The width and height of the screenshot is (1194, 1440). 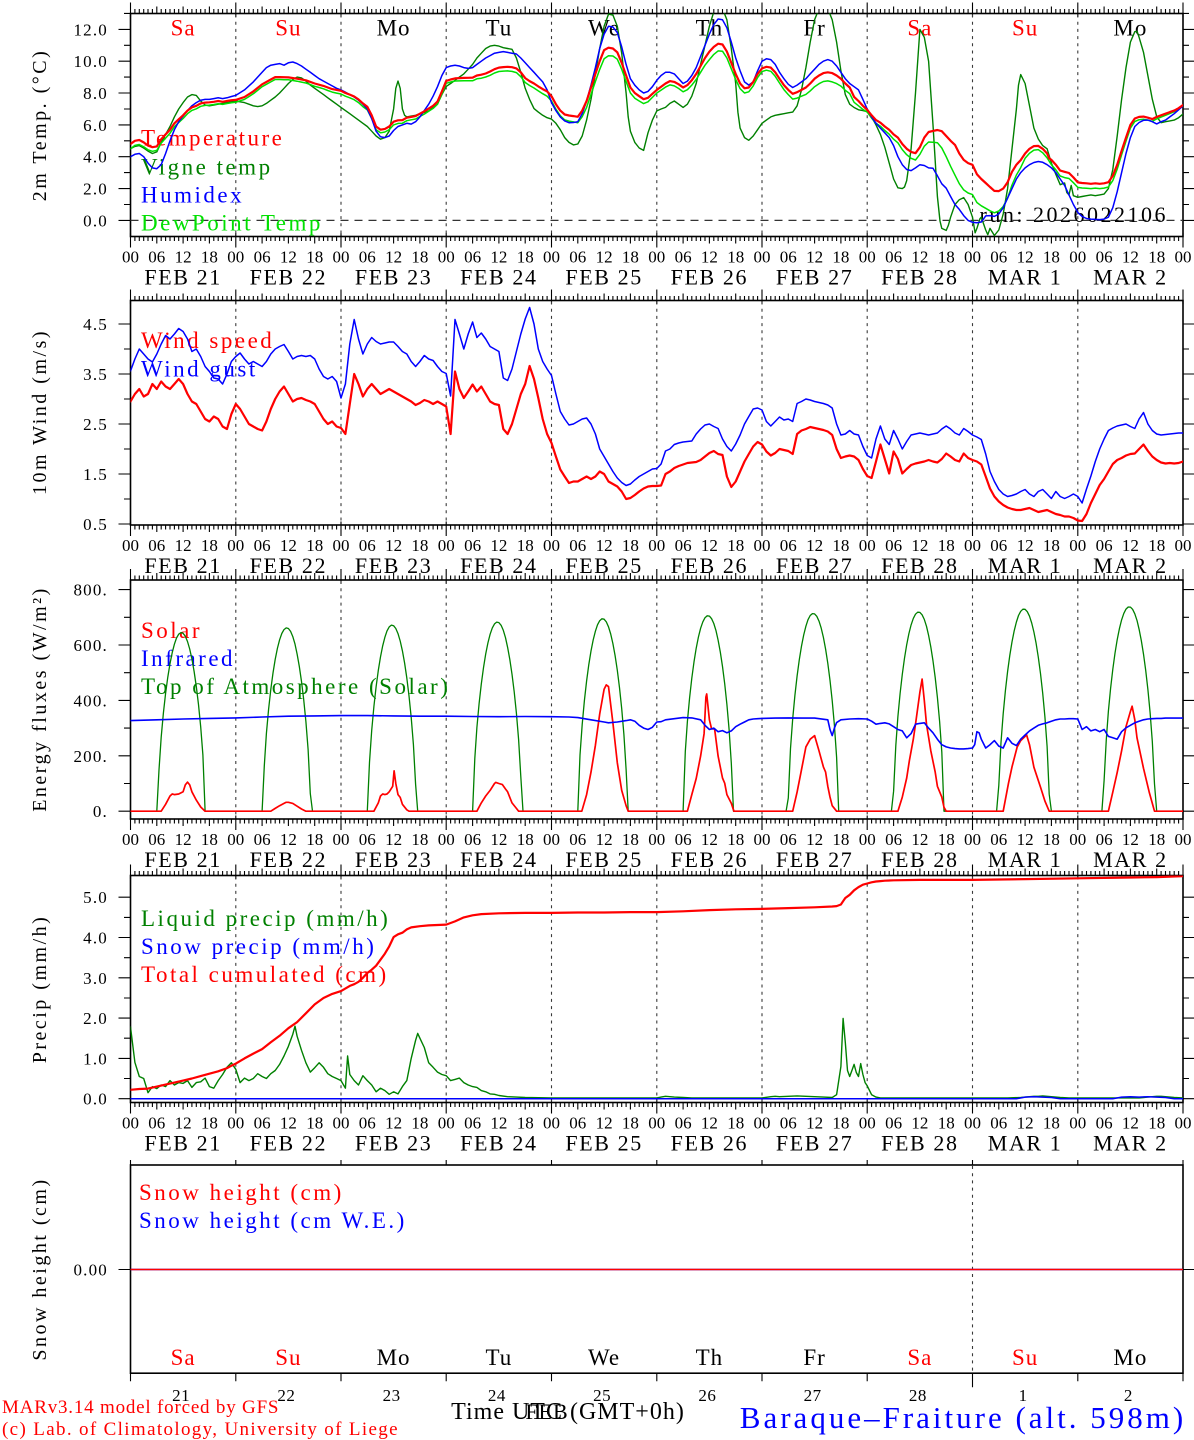 I want to click on svg-text: FEB, so click(x=546, y=1411).